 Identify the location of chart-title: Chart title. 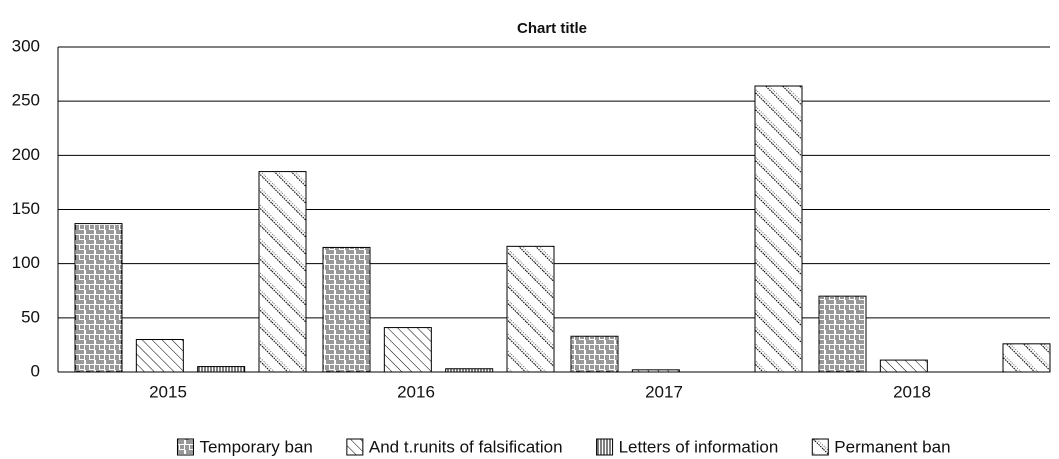
(552, 28).